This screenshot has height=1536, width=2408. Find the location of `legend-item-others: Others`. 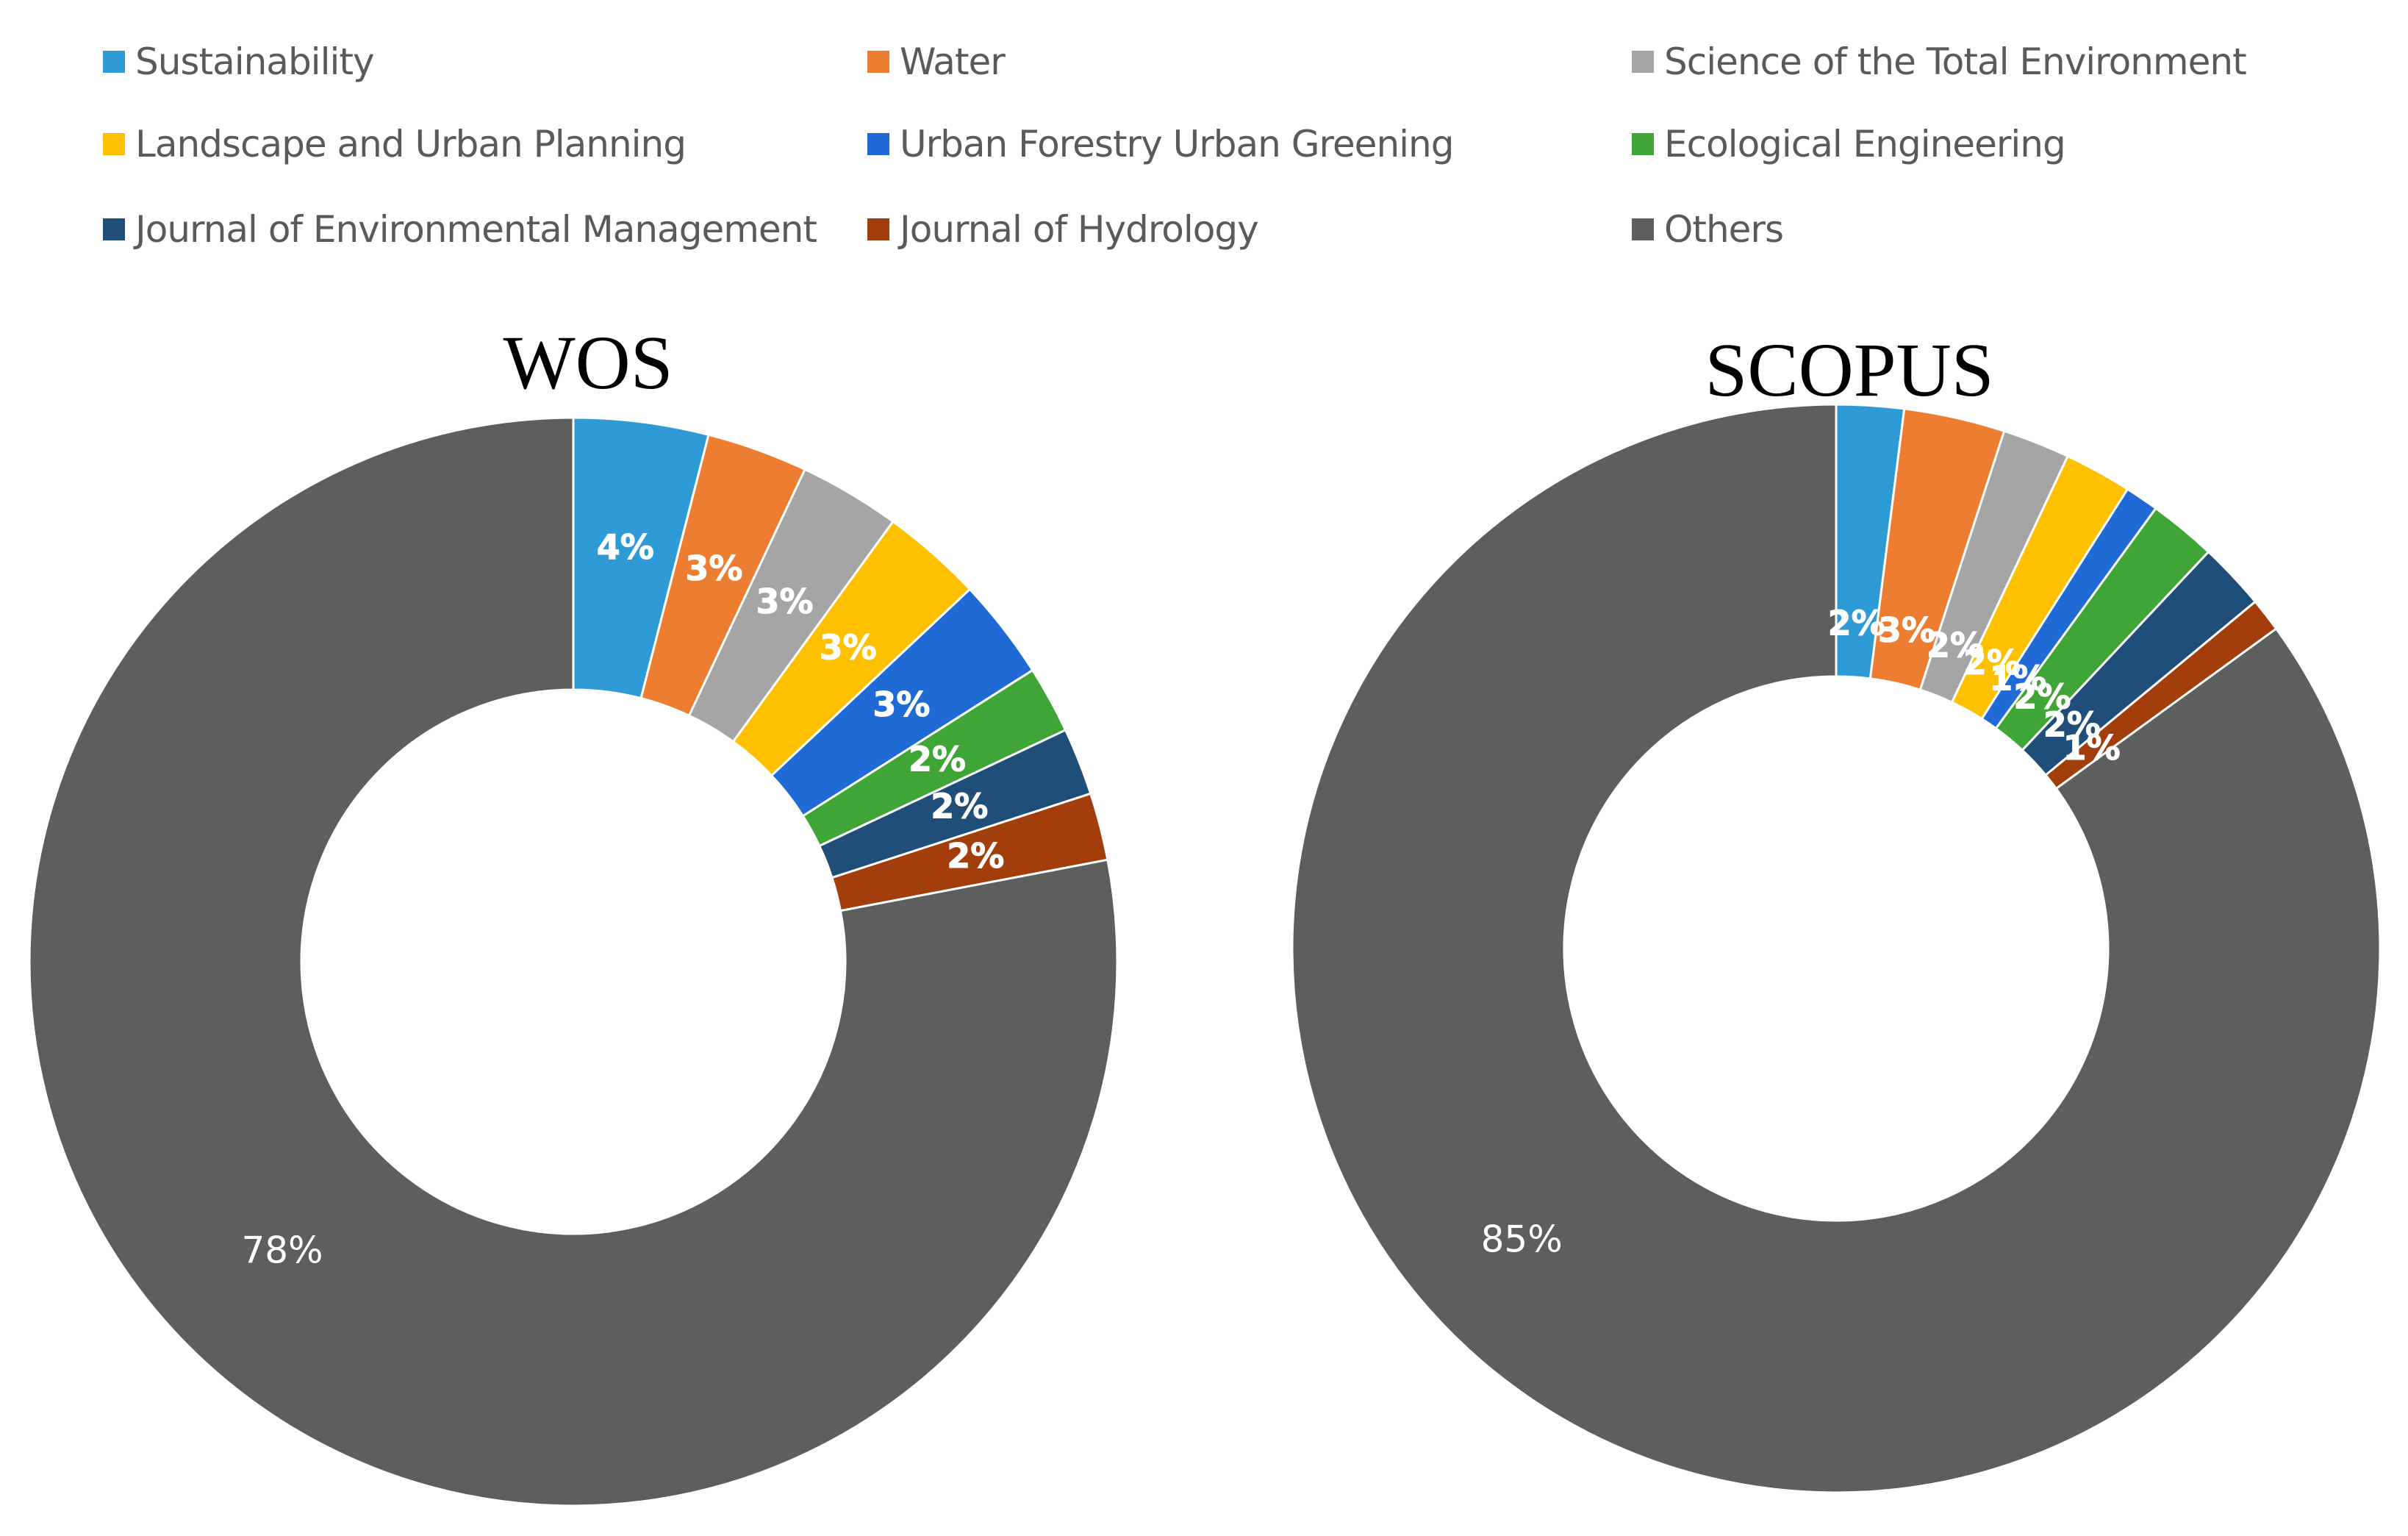

legend-item-others: Others is located at coordinates (1708, 229).